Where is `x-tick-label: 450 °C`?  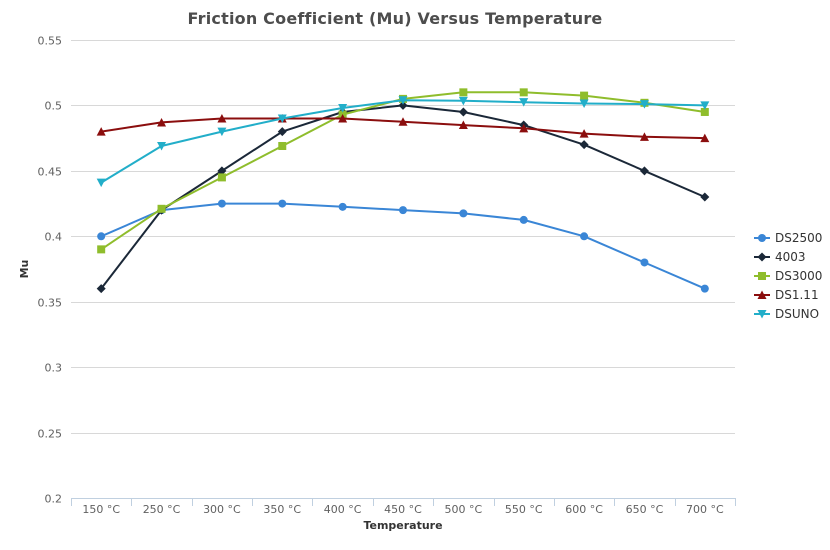 x-tick-label: 450 °C is located at coordinates (403, 509).